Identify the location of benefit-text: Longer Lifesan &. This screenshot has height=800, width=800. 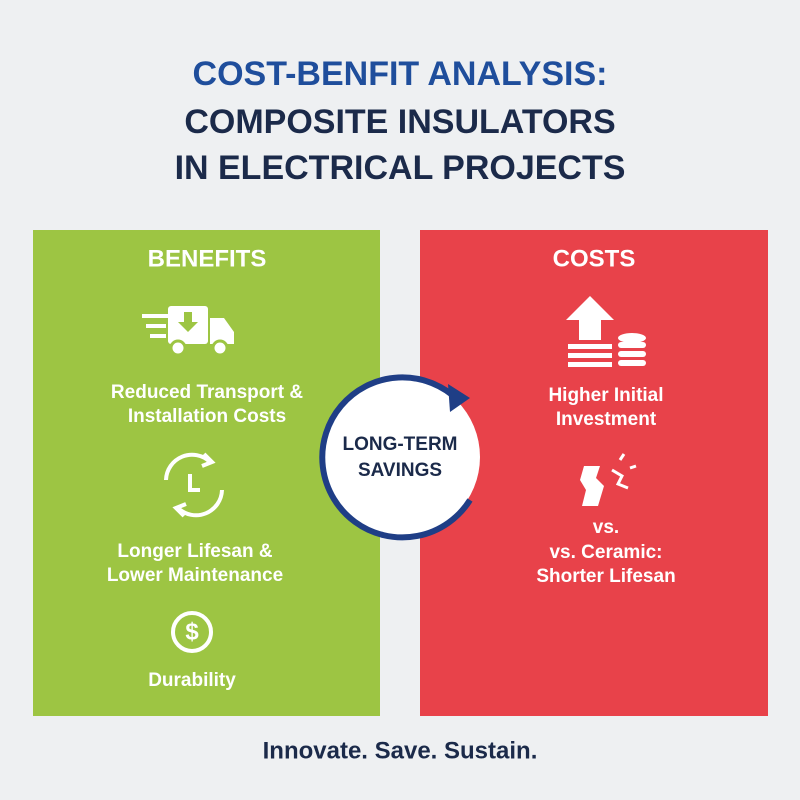
(194, 551).